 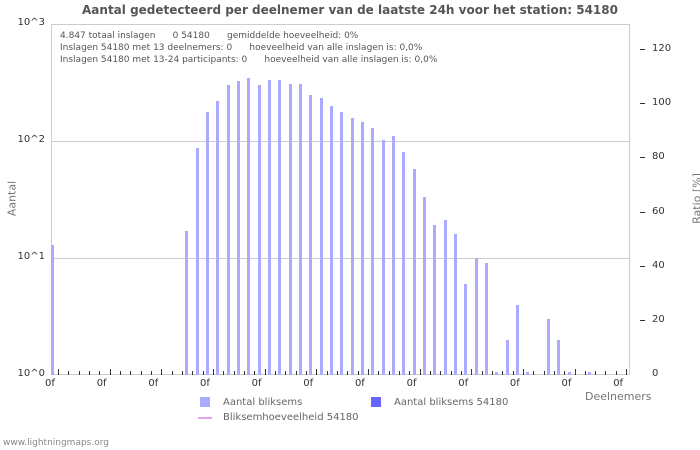 What do you see at coordinates (205, 418) in the screenshot?
I see `legend-swatch-bliksemhoeveelheid` at bounding box center [205, 418].